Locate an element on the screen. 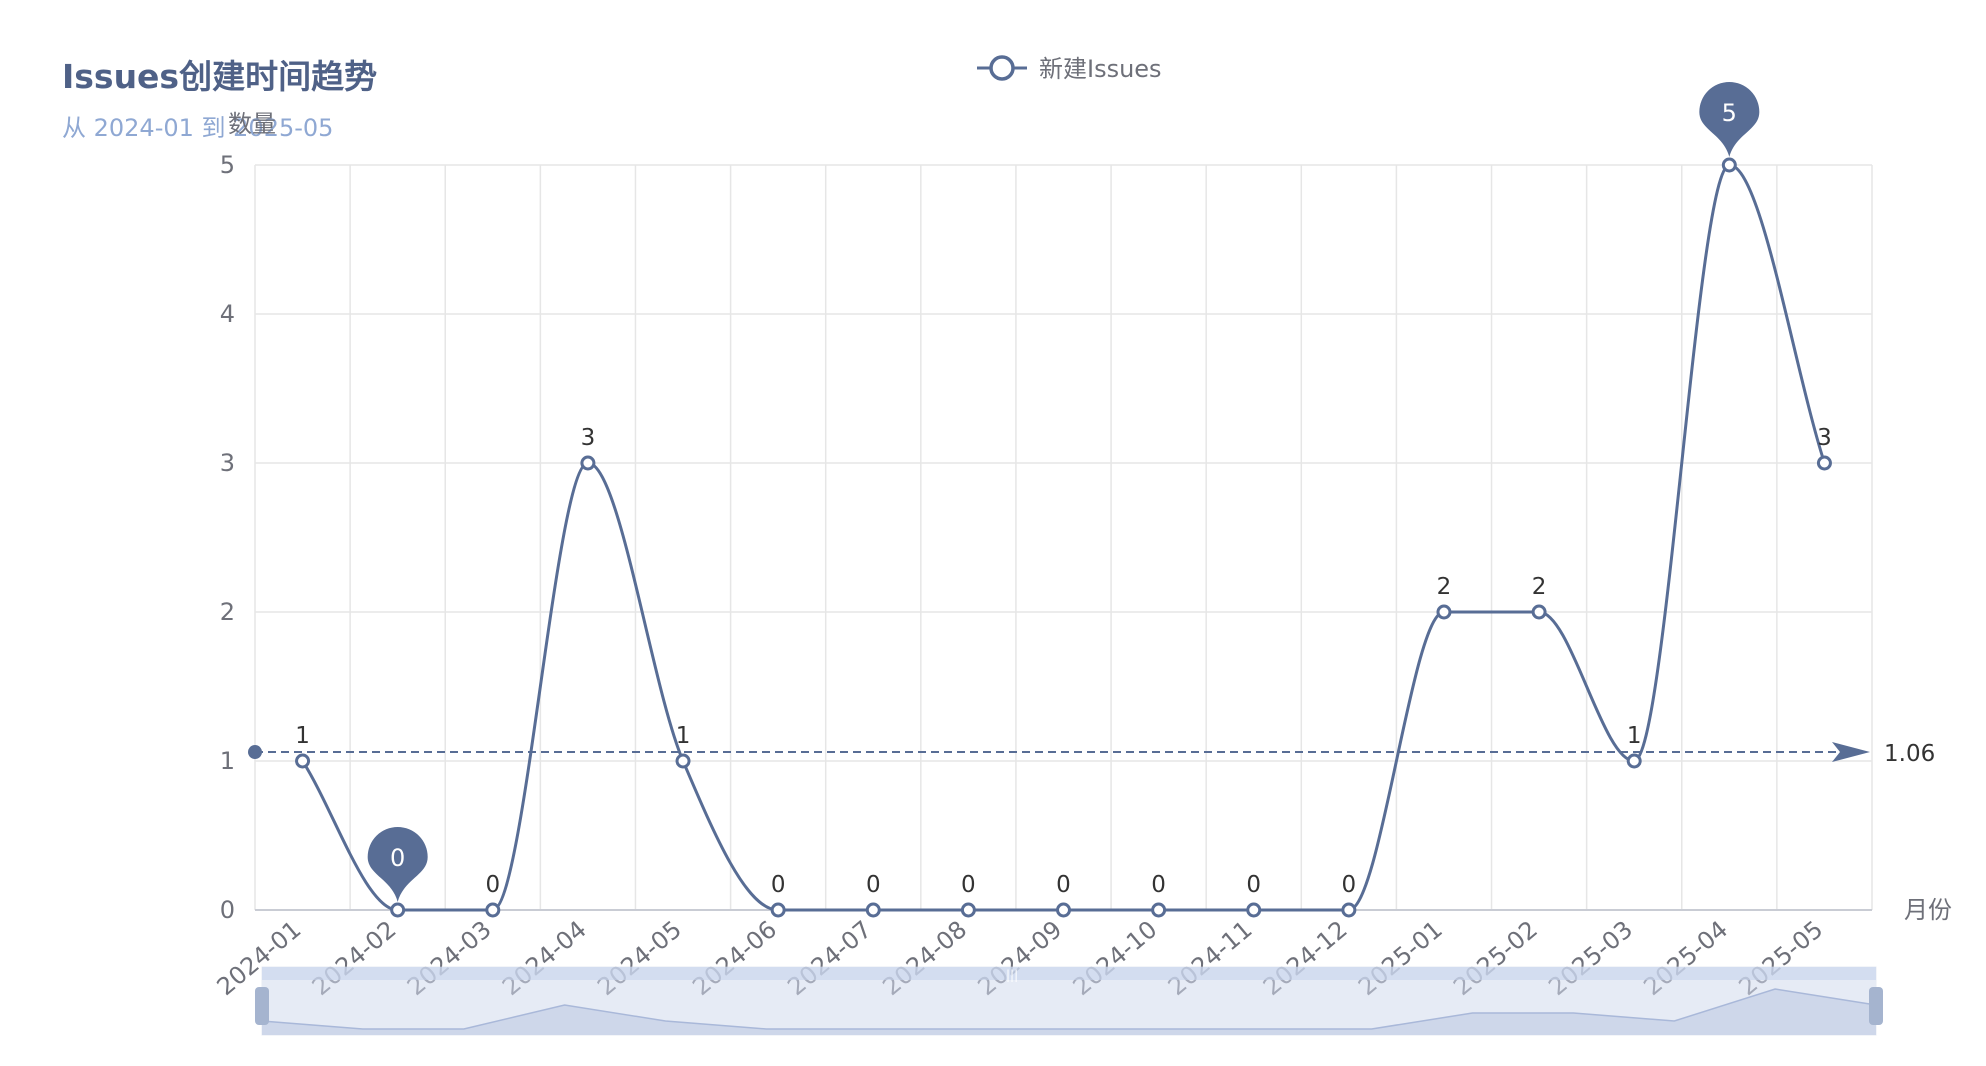 The height and width of the screenshot is (1066, 1986). slider-top-bar is located at coordinates (1069, 973).